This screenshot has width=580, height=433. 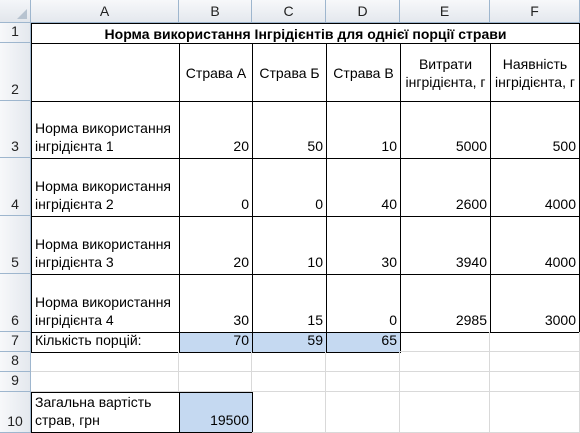 I want to click on row-header-4: 4, so click(x=15, y=187).